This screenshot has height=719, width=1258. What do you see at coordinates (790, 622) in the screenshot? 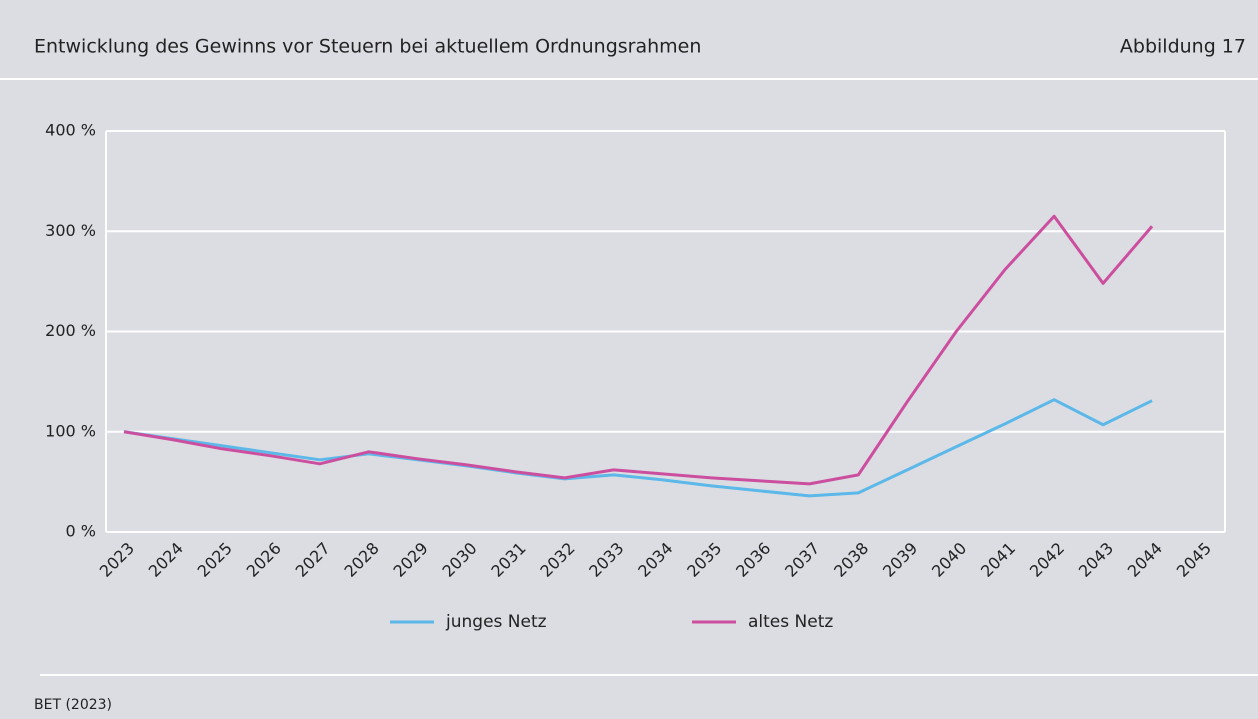
I see `legend-label: altes Netz` at bounding box center [790, 622].